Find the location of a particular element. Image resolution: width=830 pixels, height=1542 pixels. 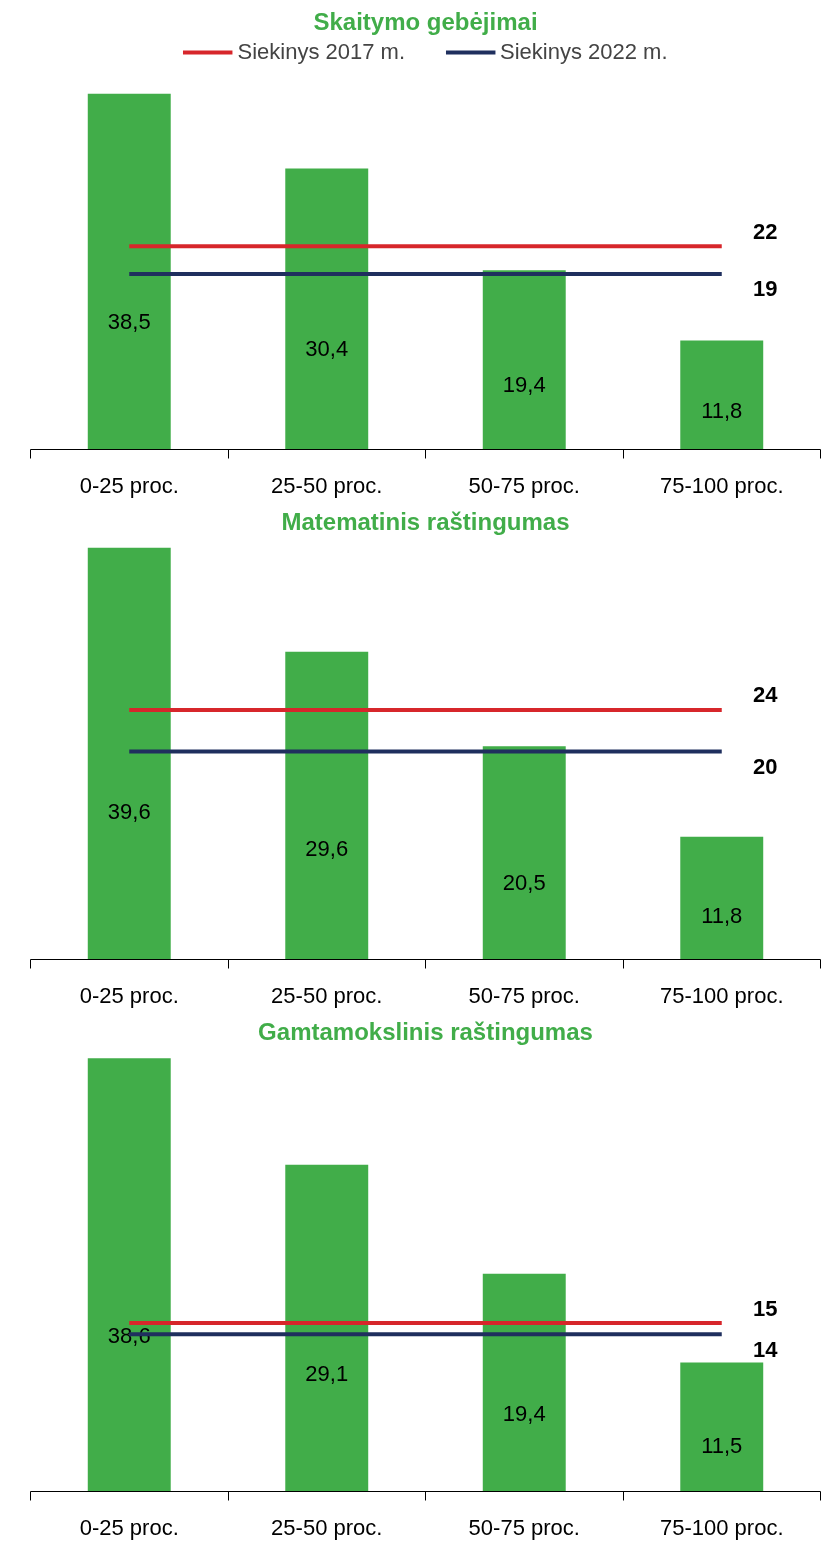

data-label: 19 is located at coordinates (765, 289).